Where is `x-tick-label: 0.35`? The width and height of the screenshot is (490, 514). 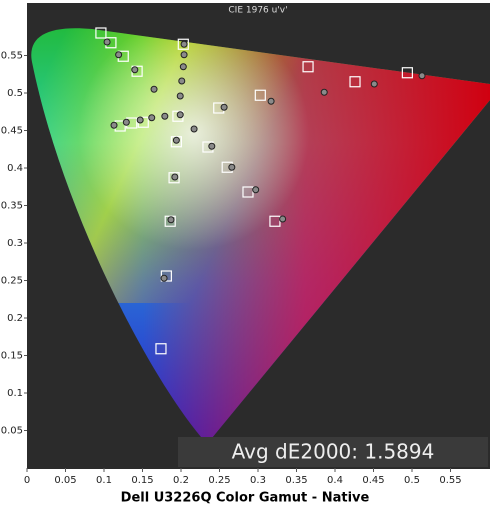 x-tick-label: 0.35 is located at coordinates (296, 480).